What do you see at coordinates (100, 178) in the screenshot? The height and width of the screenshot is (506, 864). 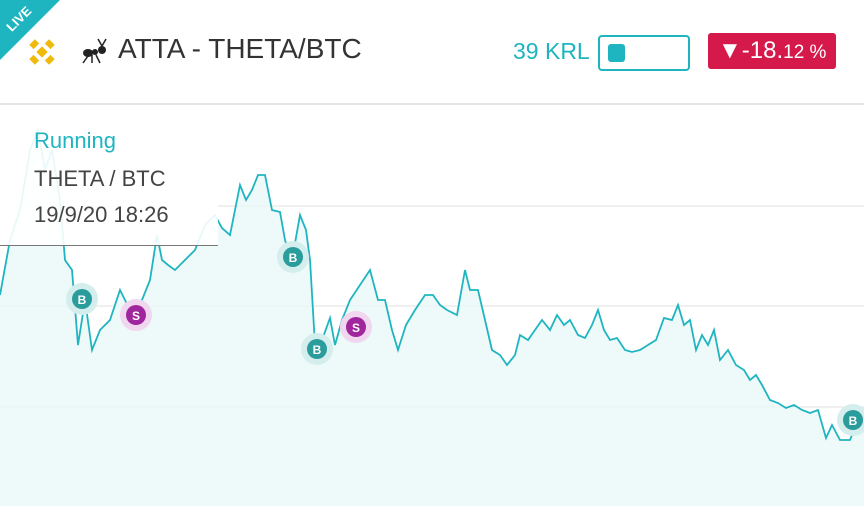 I see `pair: THETA / BTC` at bounding box center [100, 178].